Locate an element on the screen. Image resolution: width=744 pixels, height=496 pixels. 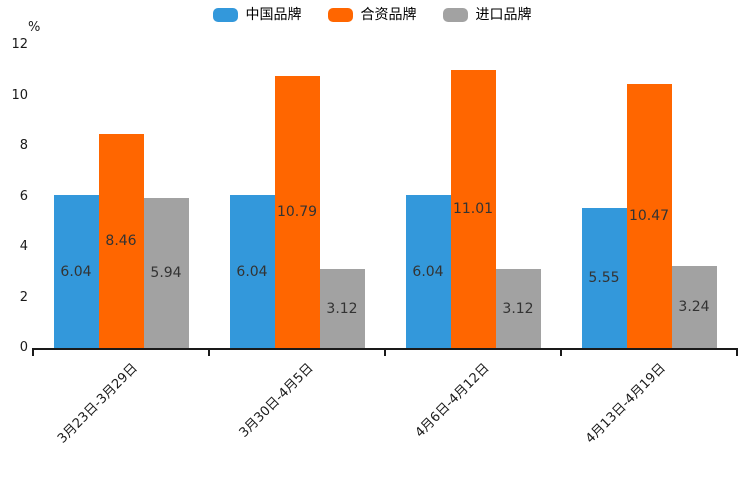
legend-item: 中国品牌 is located at coordinates (257, 15).